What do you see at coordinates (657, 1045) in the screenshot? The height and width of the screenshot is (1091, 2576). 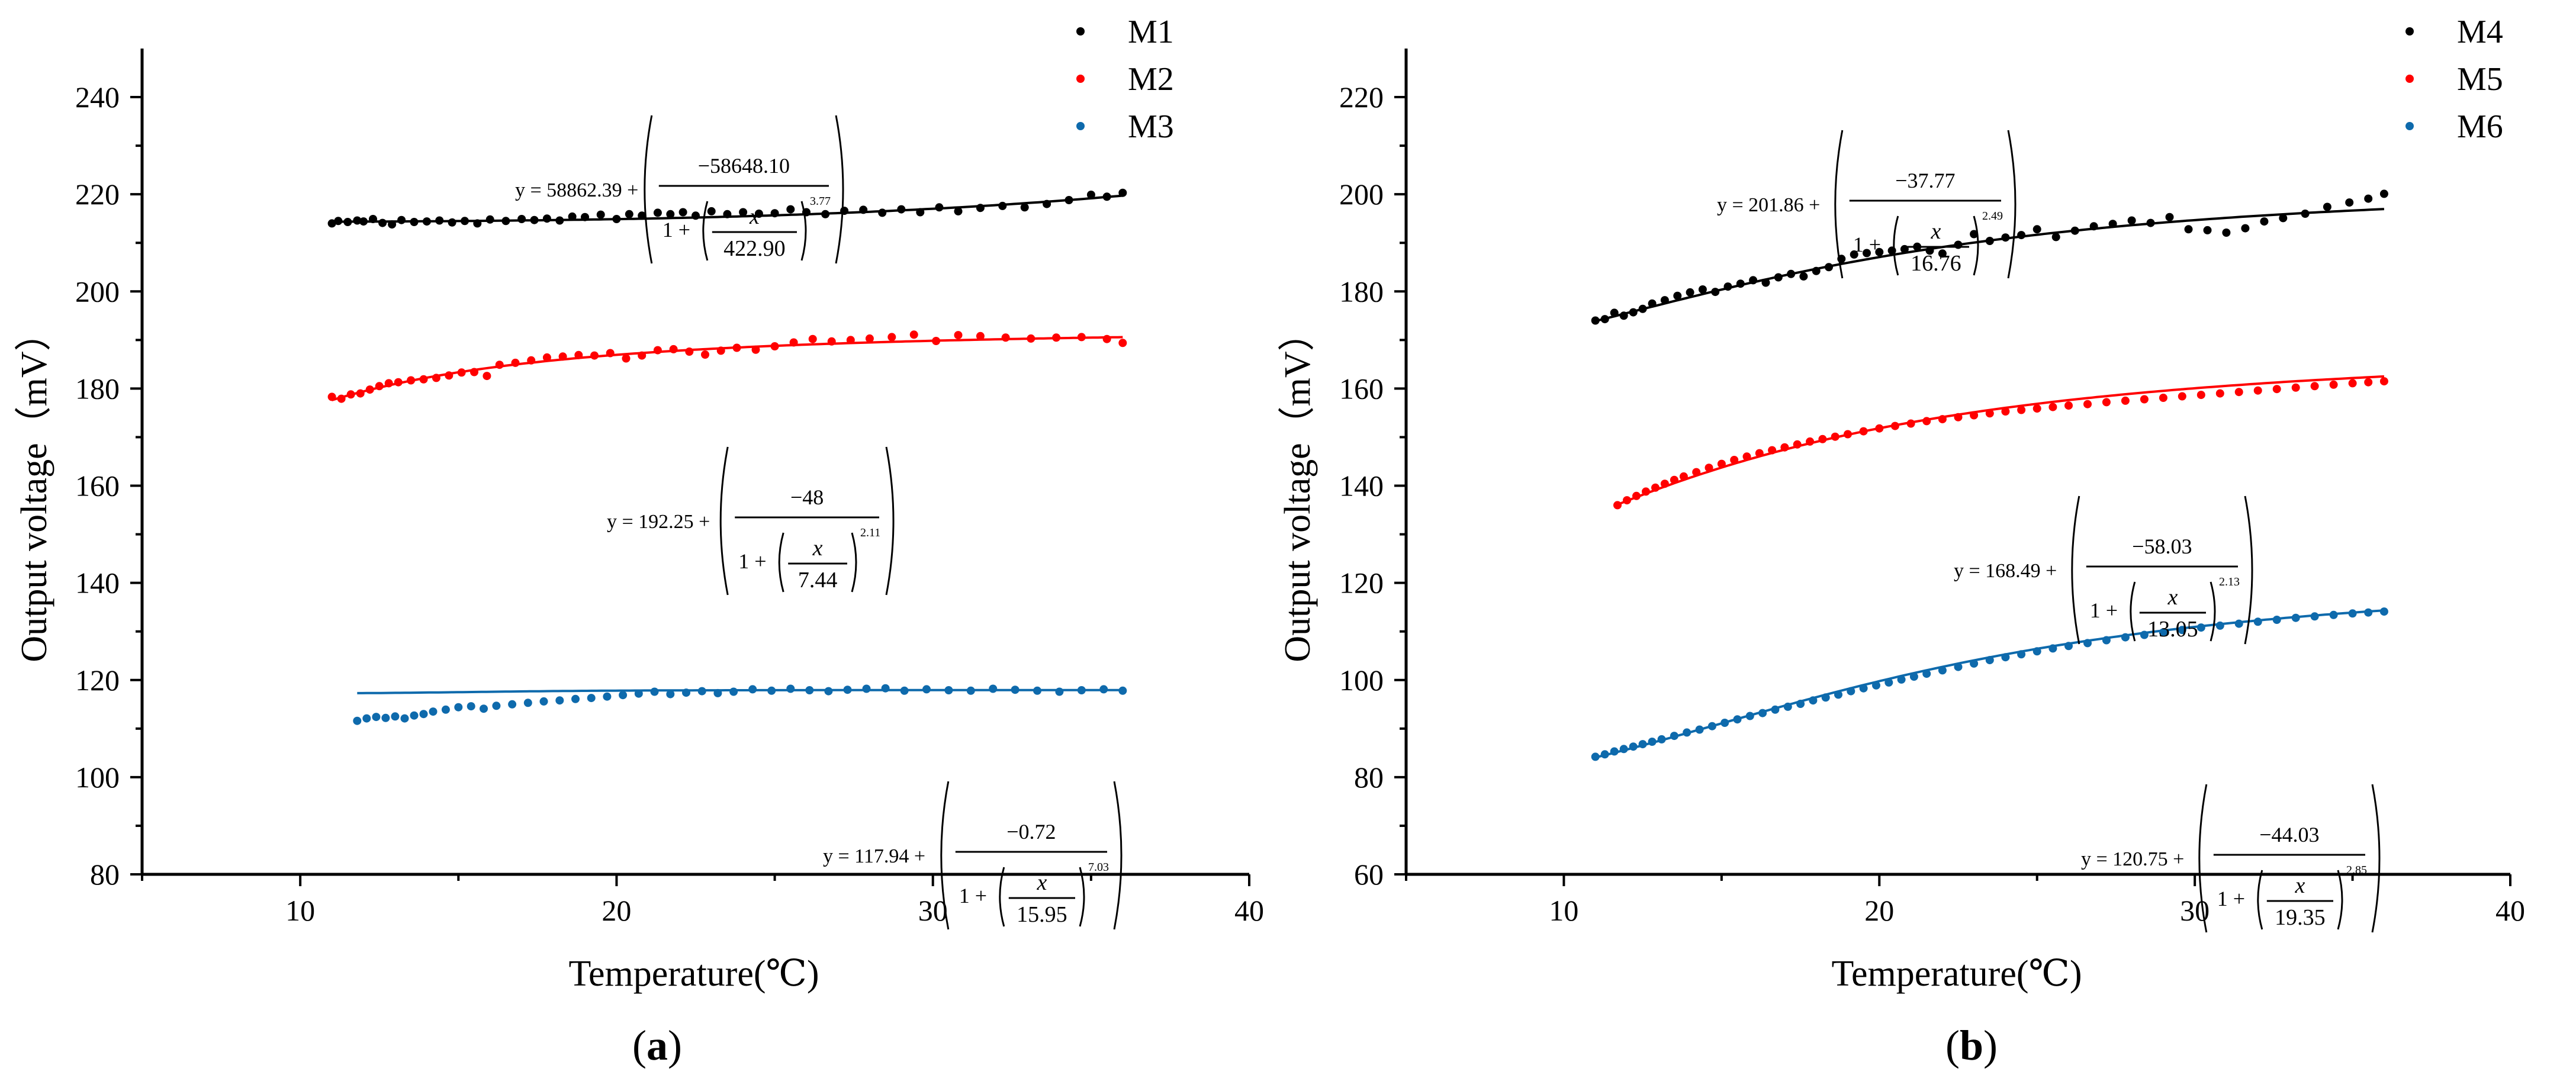 I see `panel-a-label: (a)` at bounding box center [657, 1045].